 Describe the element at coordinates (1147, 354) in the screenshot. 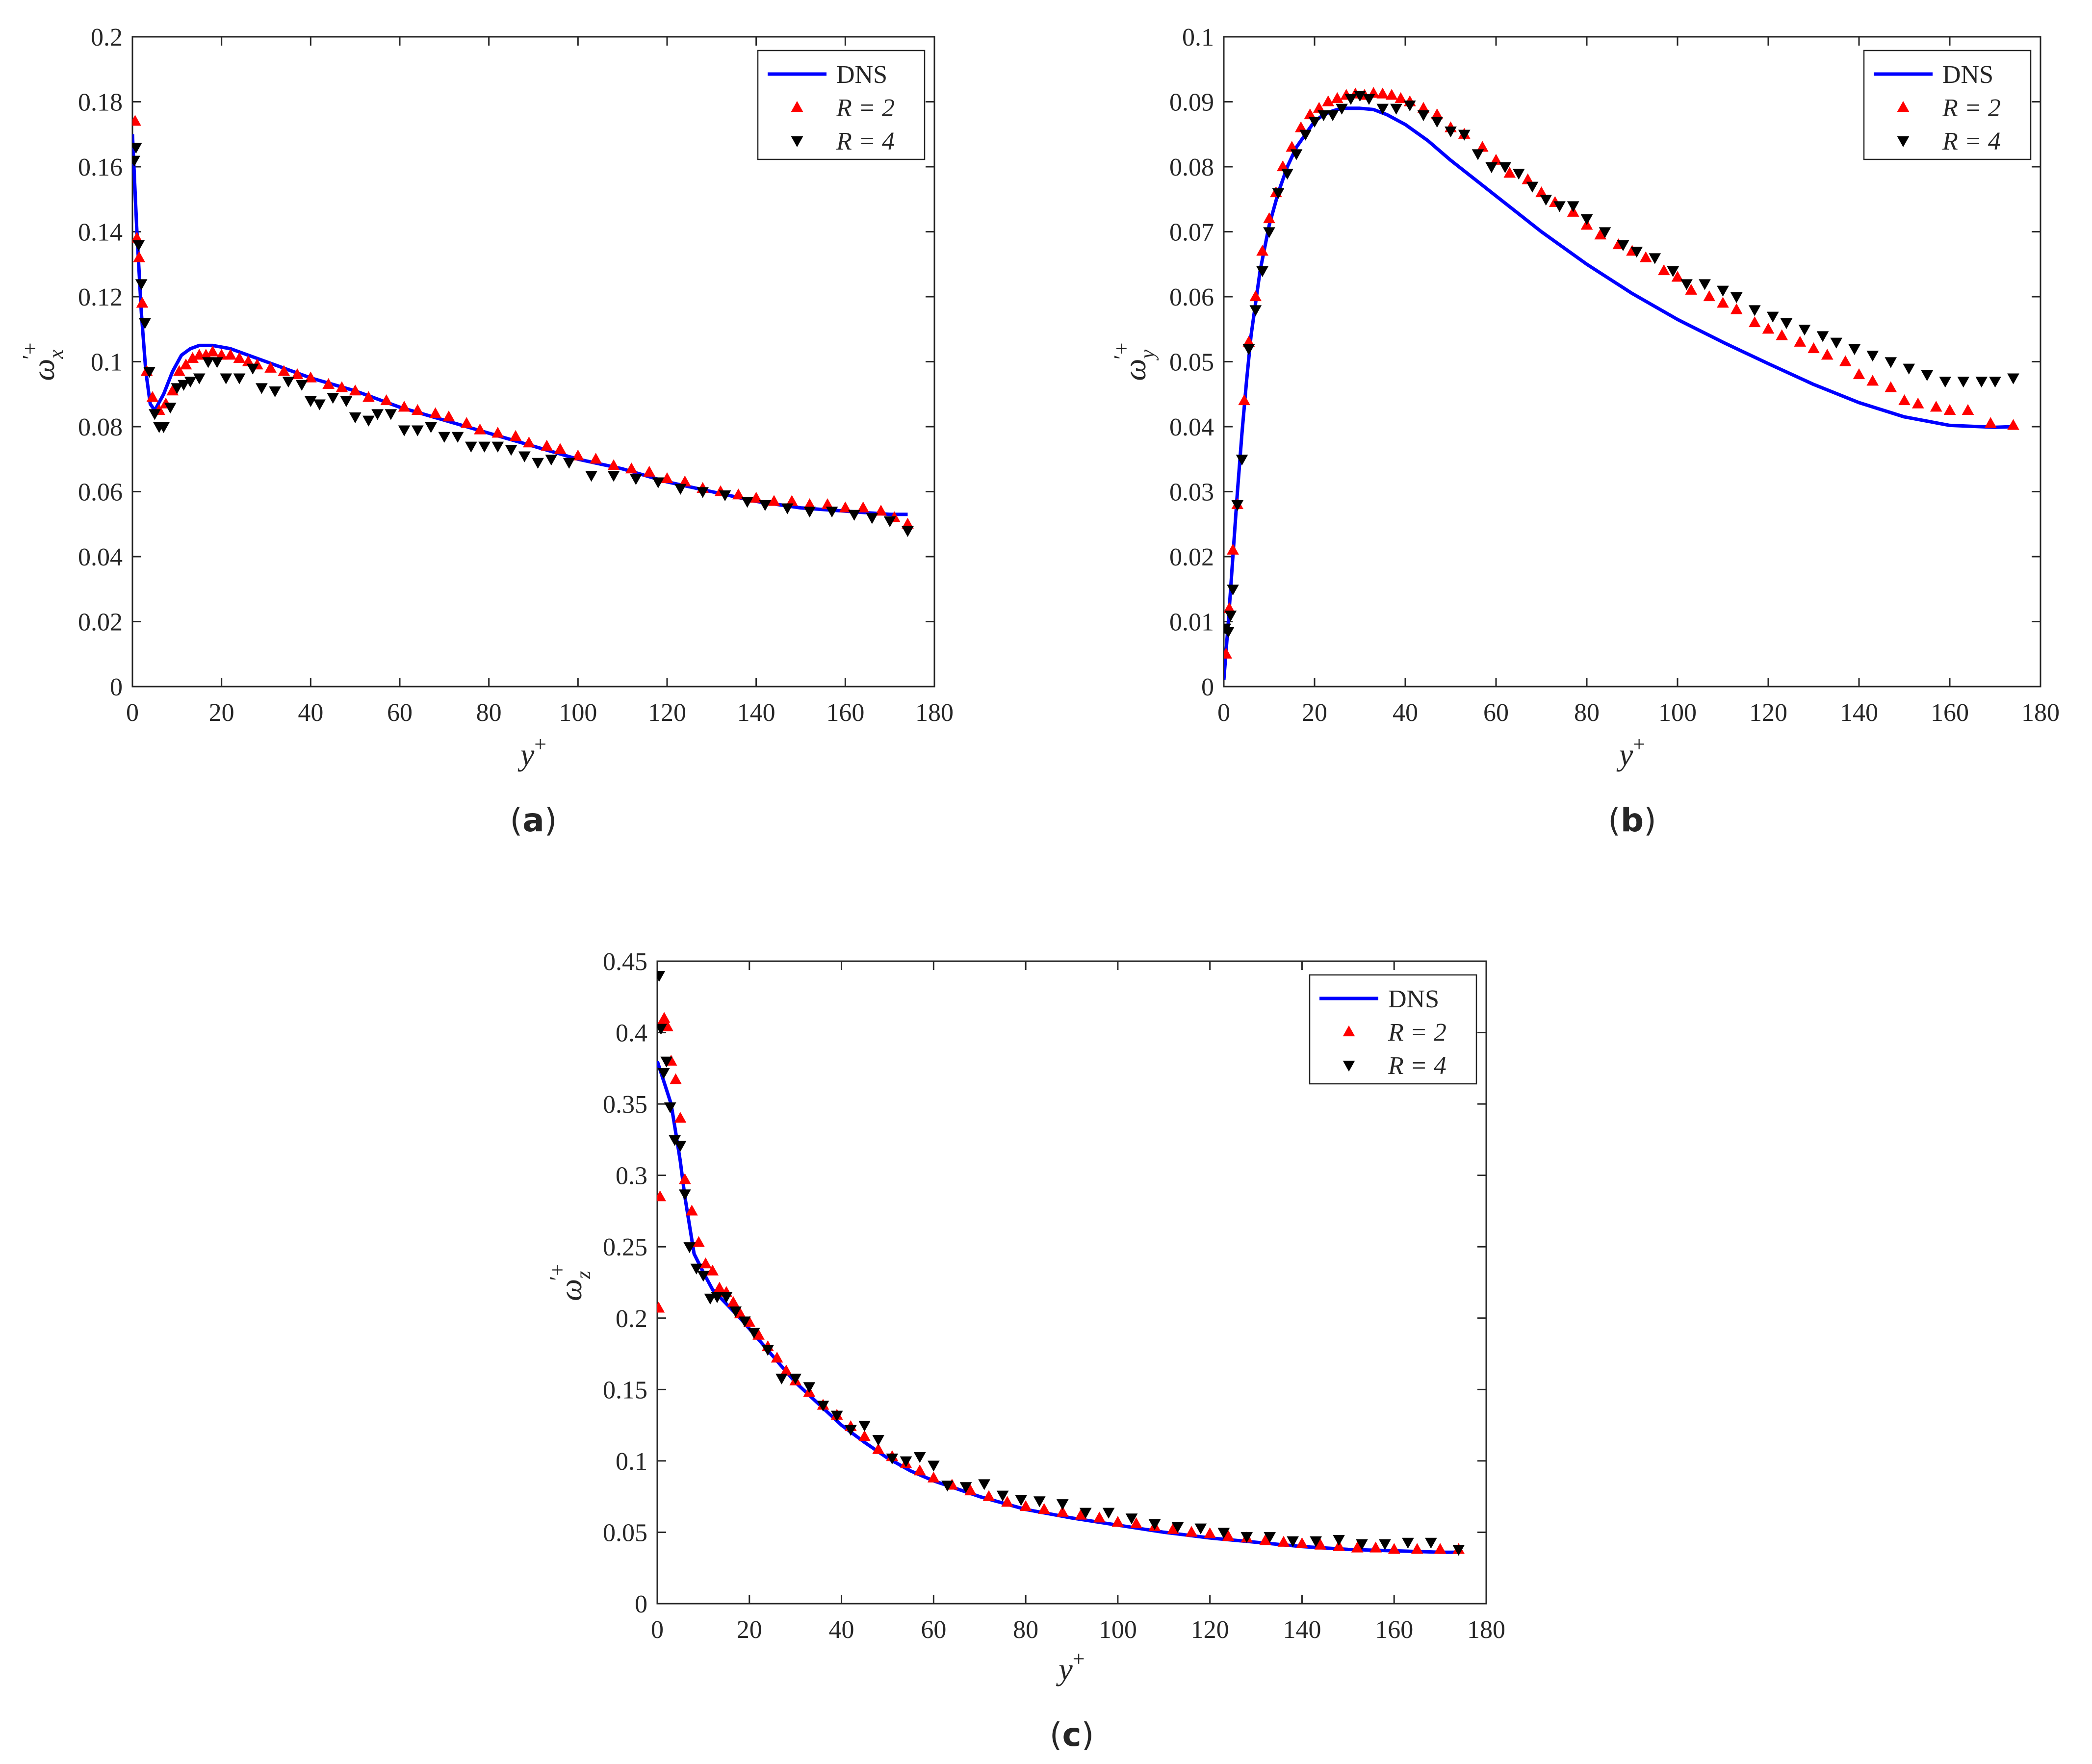

I see `y-axis-label-sub: y` at that location.